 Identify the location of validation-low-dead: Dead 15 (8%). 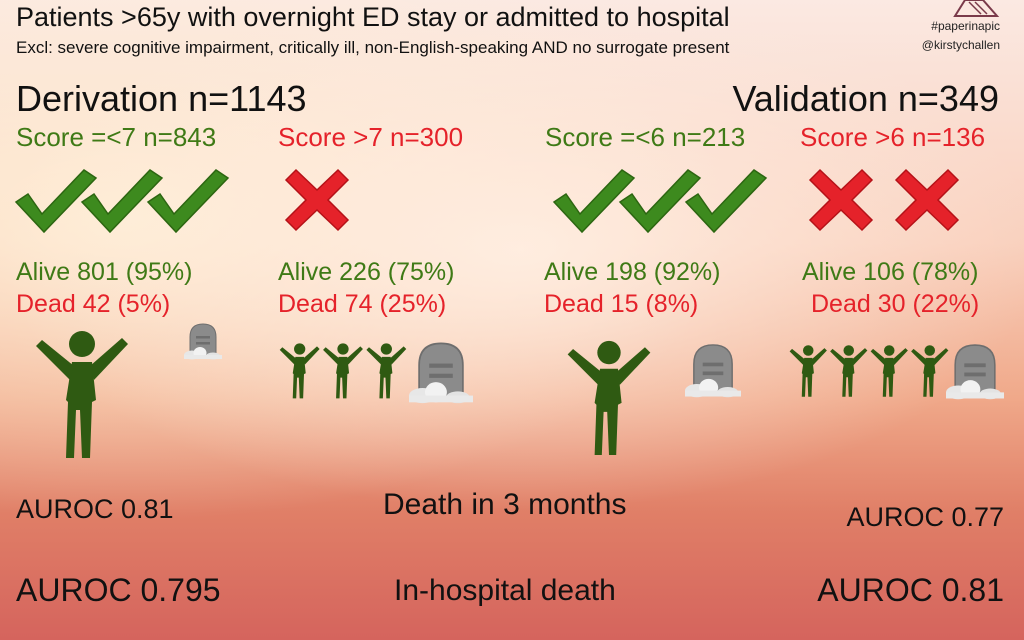
(621, 304).